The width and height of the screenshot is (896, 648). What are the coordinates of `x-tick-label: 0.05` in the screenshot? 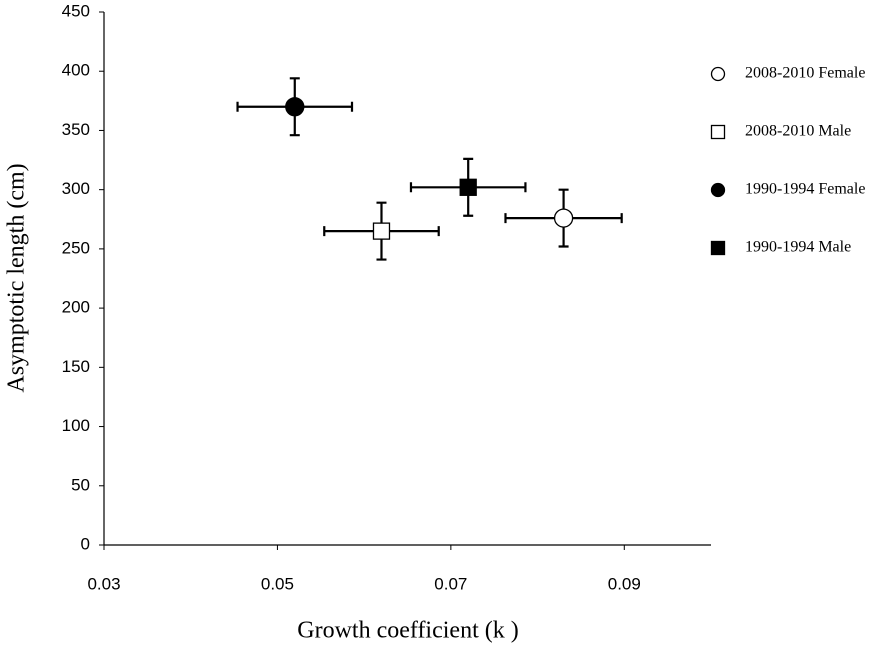 It's located at (277, 583).